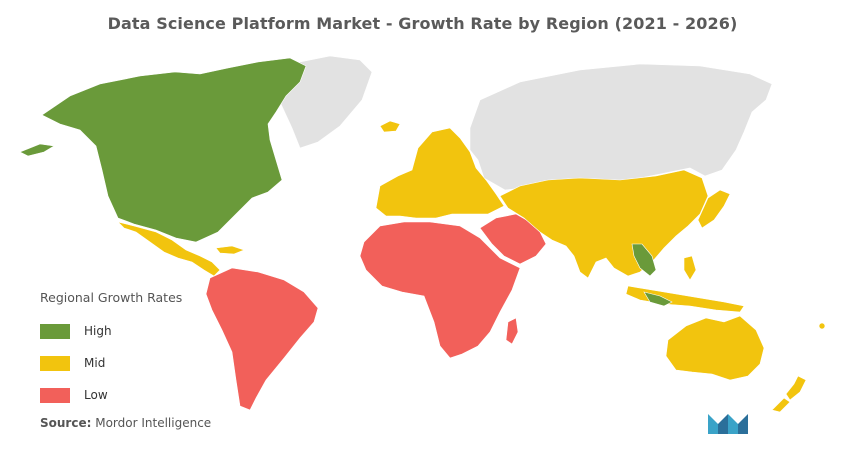 The image size is (845, 466). I want to click on region-philippines, so click(690, 268).